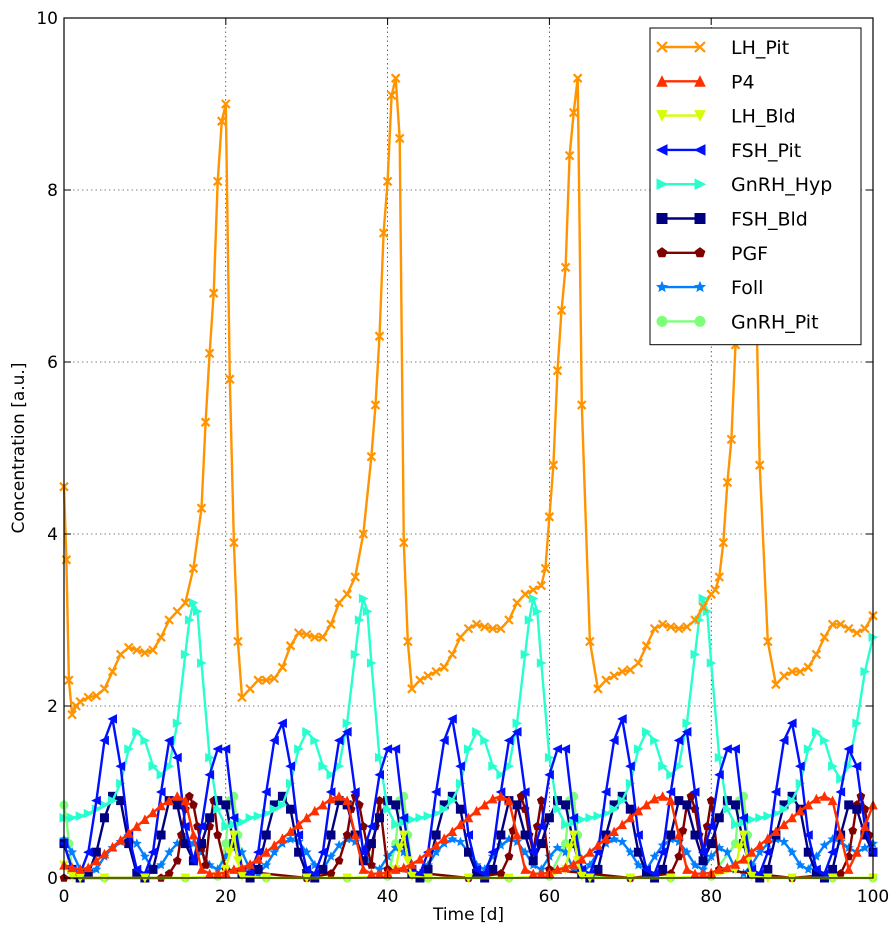 The height and width of the screenshot is (931, 893). I want to click on y-tick-label: 2, so click(52, 707).